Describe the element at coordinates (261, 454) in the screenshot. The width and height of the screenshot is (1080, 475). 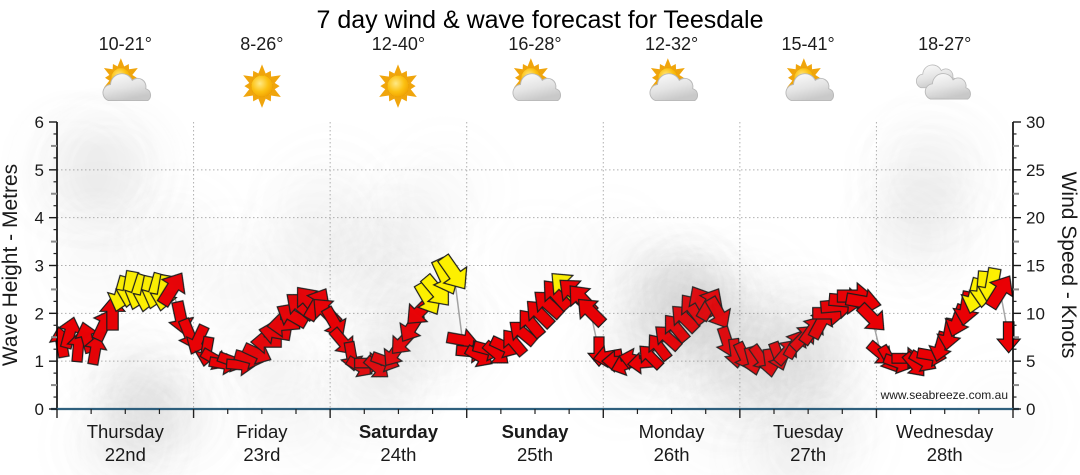
I see `date-label: 23rd` at that location.